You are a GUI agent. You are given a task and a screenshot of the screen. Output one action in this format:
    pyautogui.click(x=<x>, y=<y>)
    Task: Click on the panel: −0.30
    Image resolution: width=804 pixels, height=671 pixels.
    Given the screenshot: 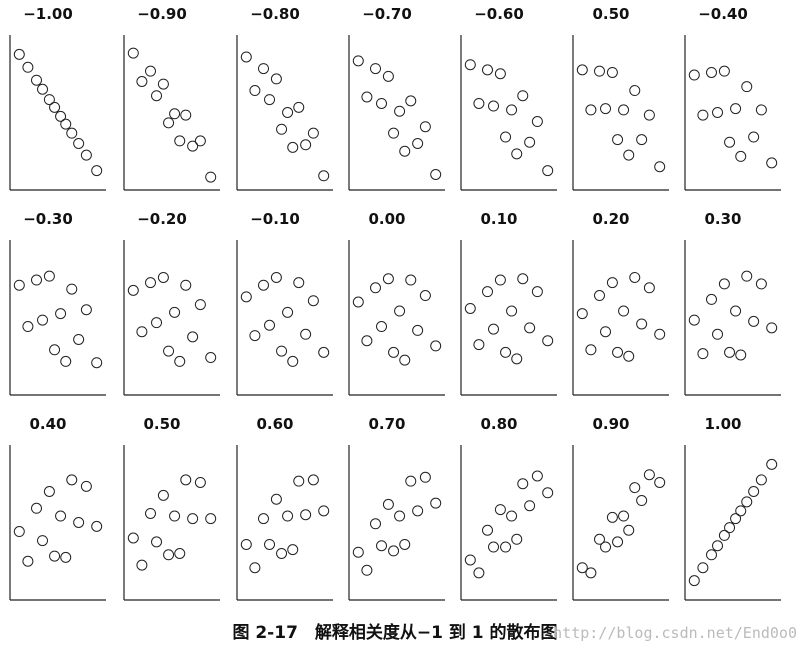 What is the action you would take?
    pyautogui.click(x=57, y=303)
    